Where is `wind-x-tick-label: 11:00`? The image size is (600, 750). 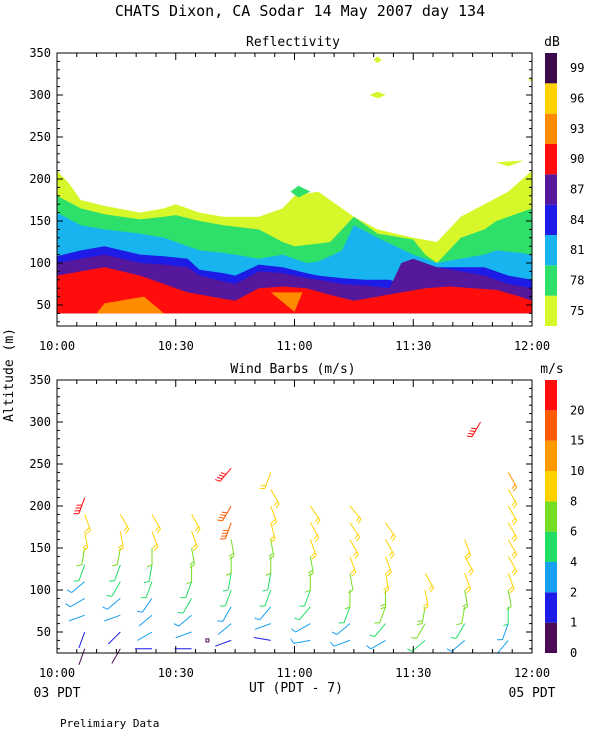
wind-x-tick-label: 11:00 is located at coordinates (294, 673).